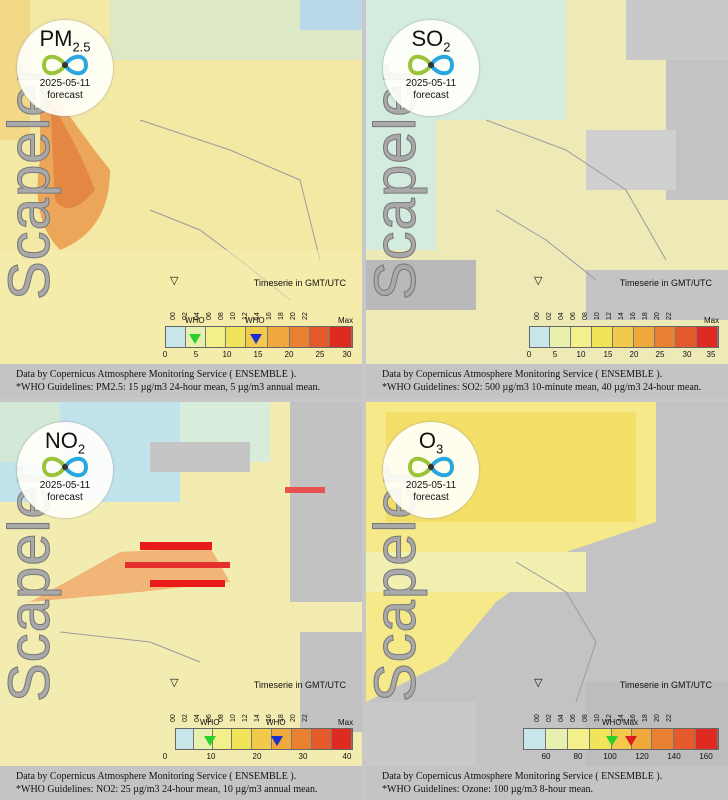 Image resolution: width=728 pixels, height=800 pixels. I want to click on pollutant-title: SO2, so click(431, 40).